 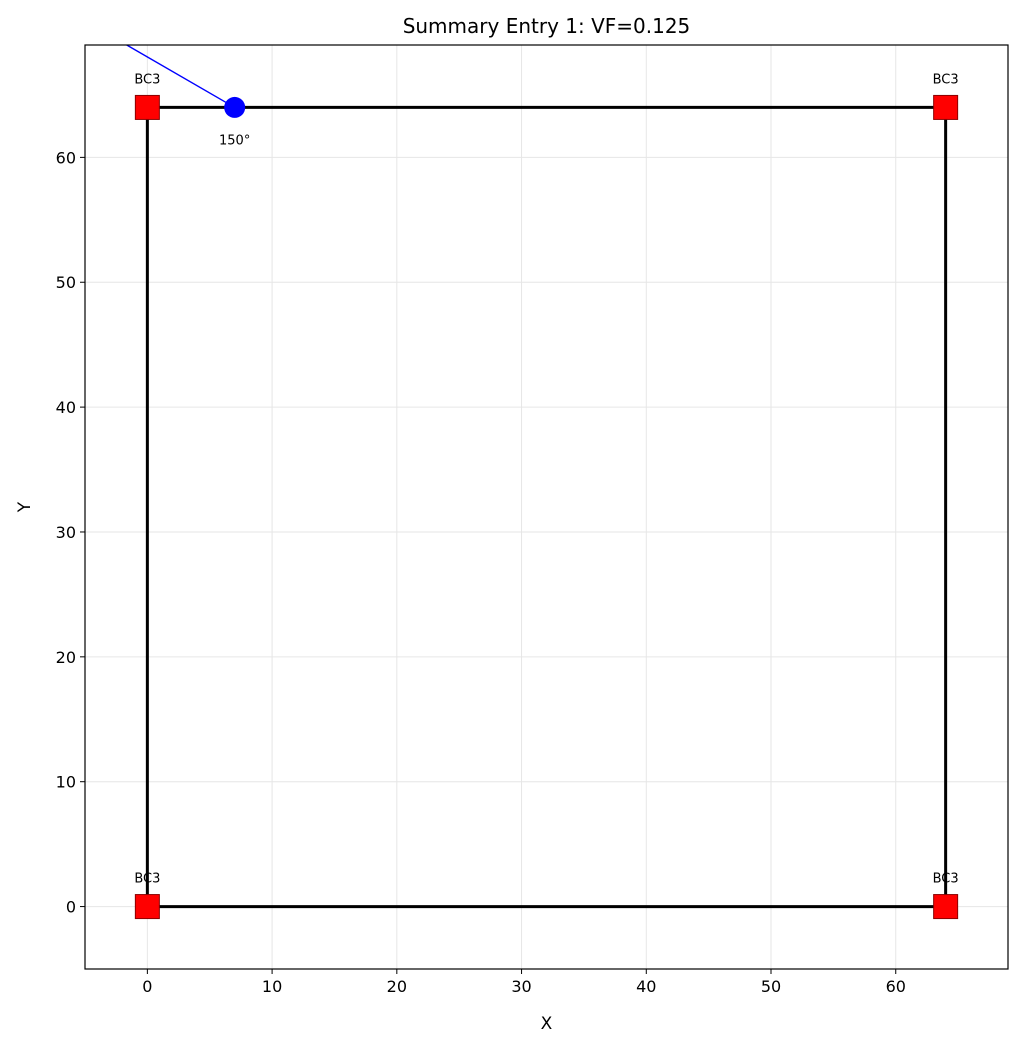 What do you see at coordinates (272, 986) in the screenshot?
I see `x-tick-label: 10` at bounding box center [272, 986].